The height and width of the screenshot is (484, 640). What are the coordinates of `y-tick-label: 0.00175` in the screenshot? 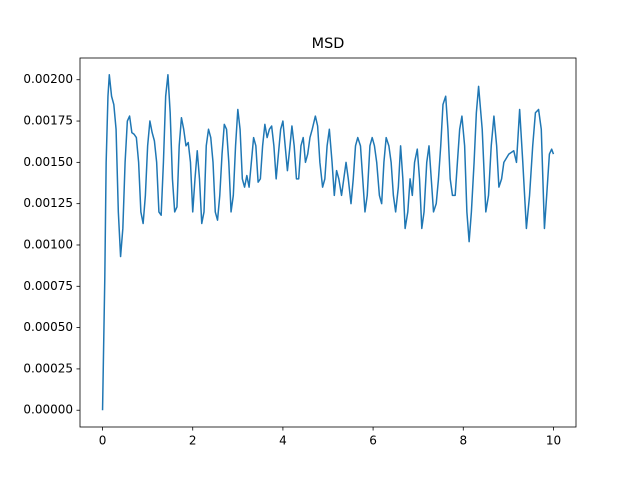 It's located at (48, 121).